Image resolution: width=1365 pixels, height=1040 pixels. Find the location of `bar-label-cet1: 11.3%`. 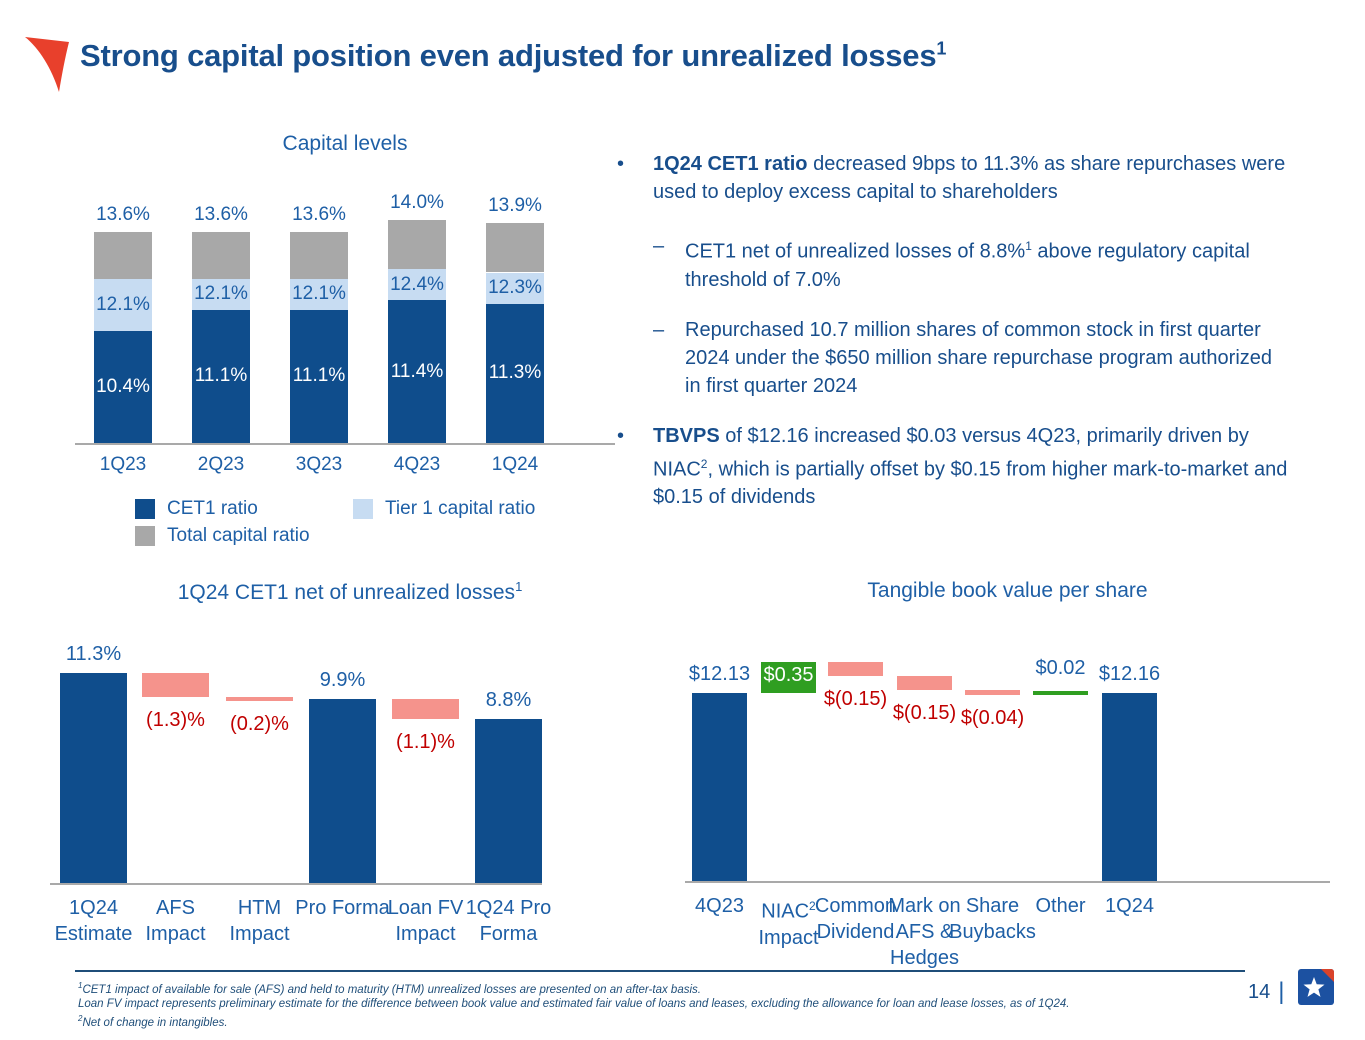

bar-label-cet1: 11.3% is located at coordinates (515, 373).